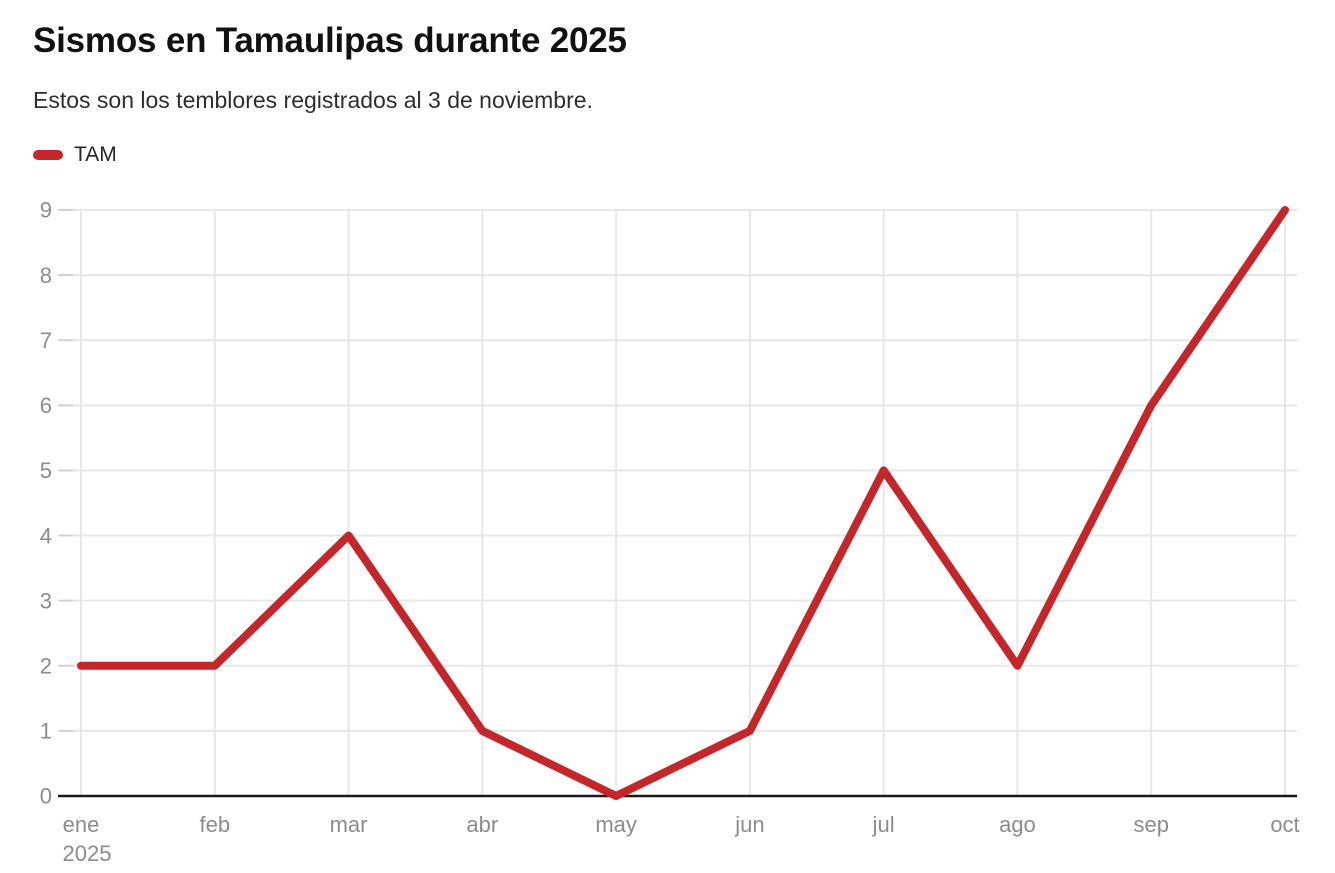 Image resolution: width=1335 pixels, height=873 pixels. I want to click on x-tick-label-may: may, so click(616, 824).